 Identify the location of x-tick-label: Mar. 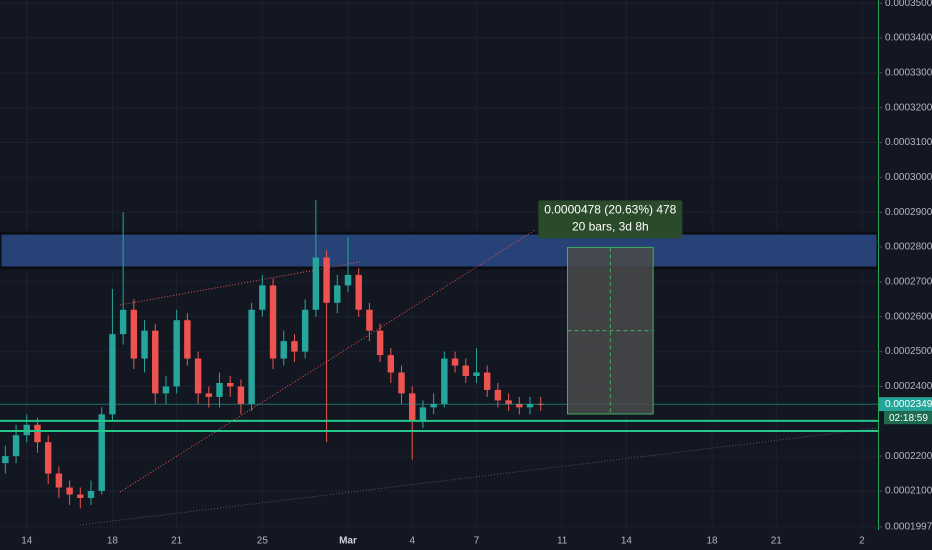
(348, 541).